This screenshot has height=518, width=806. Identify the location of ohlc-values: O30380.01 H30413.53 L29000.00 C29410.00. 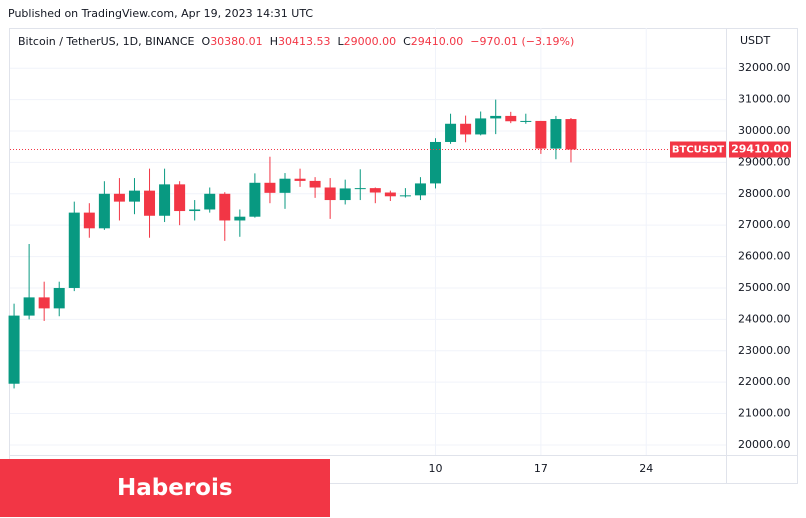
(336, 41).